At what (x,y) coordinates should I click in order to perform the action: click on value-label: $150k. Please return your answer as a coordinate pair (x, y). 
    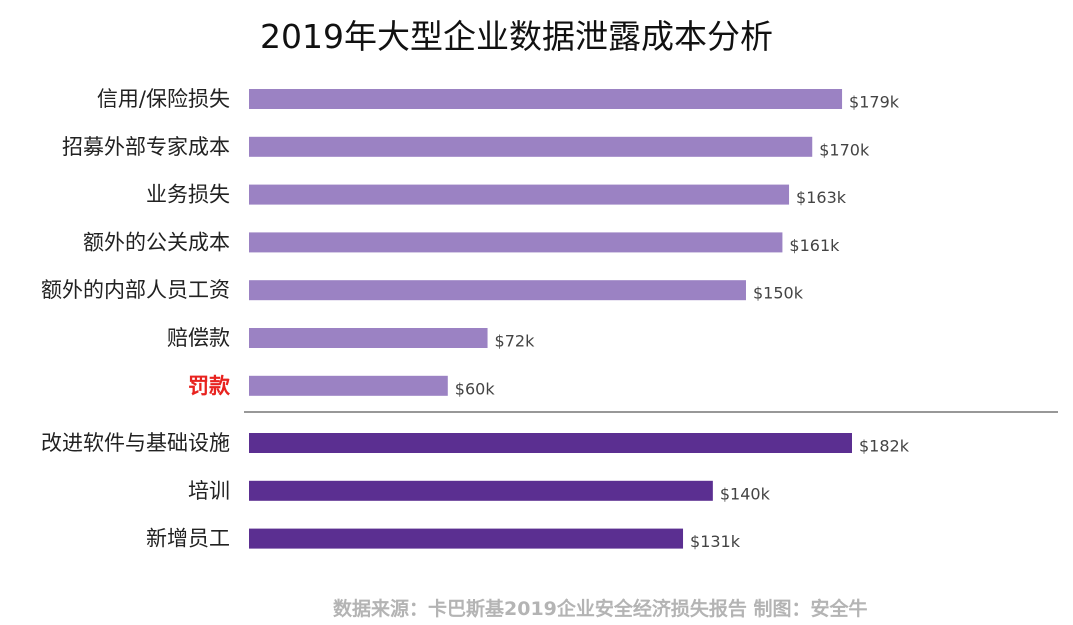
    Looking at the image, I should click on (778, 293).